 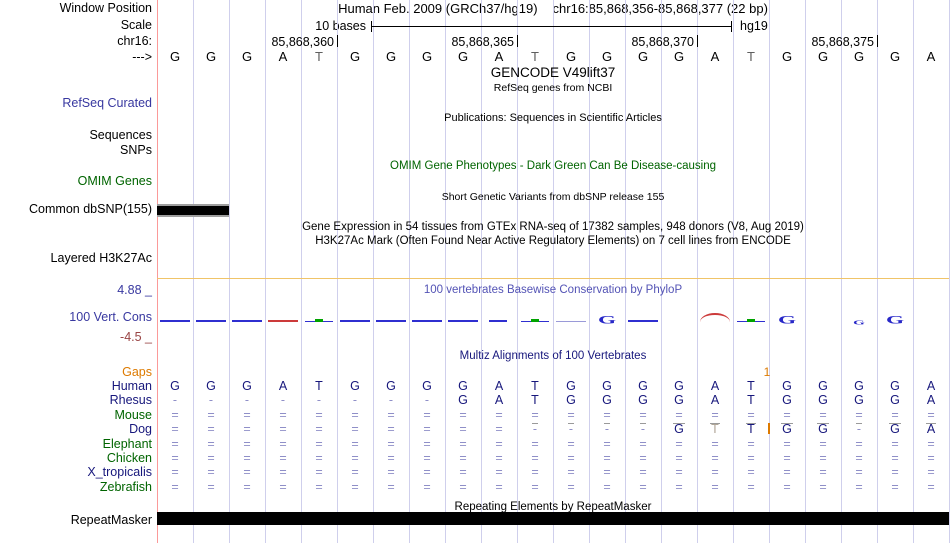 I want to click on track-label-omim-genes: OMIM Genes, so click(x=114, y=181).